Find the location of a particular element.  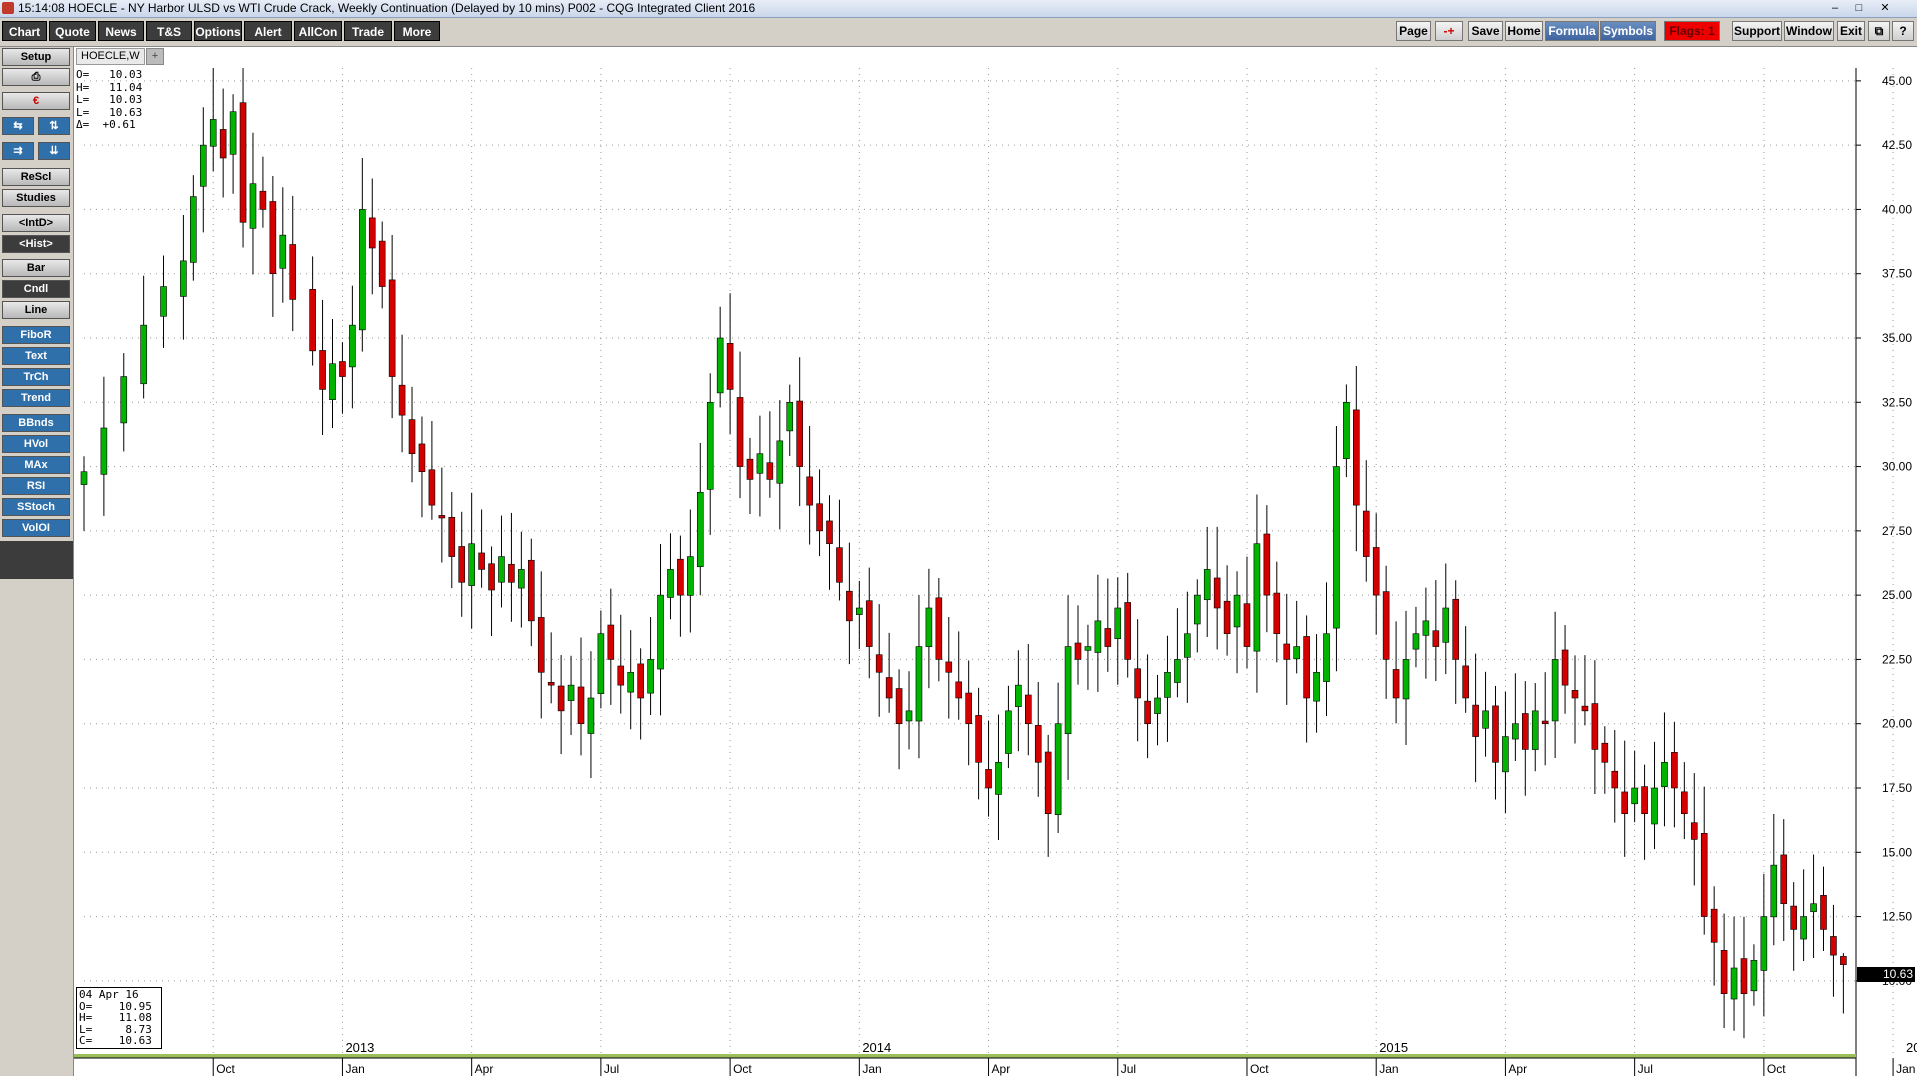

menu-options: Options is located at coordinates (218, 31).